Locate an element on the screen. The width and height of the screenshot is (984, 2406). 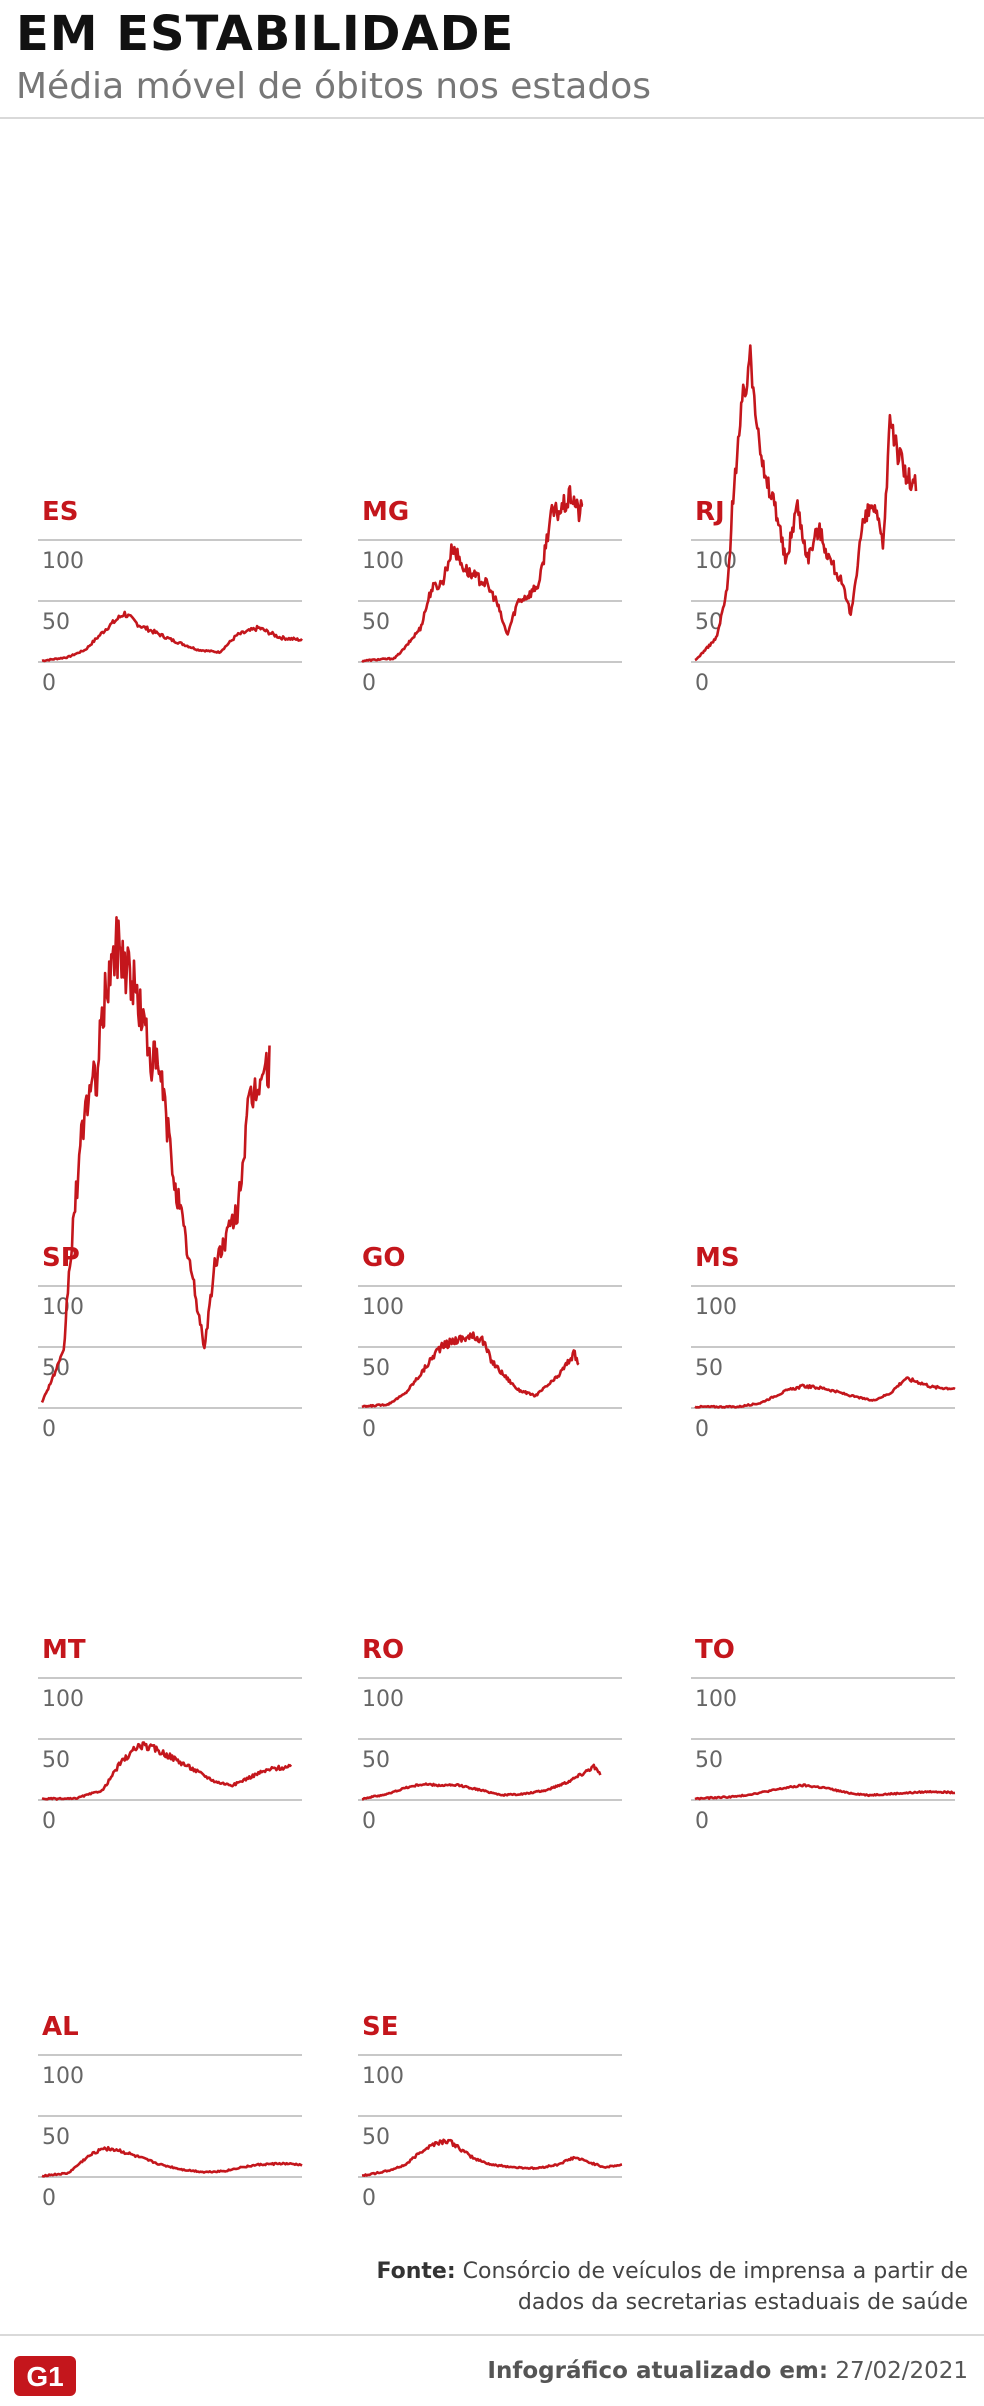
state-label: AL is located at coordinates (60, 2027).